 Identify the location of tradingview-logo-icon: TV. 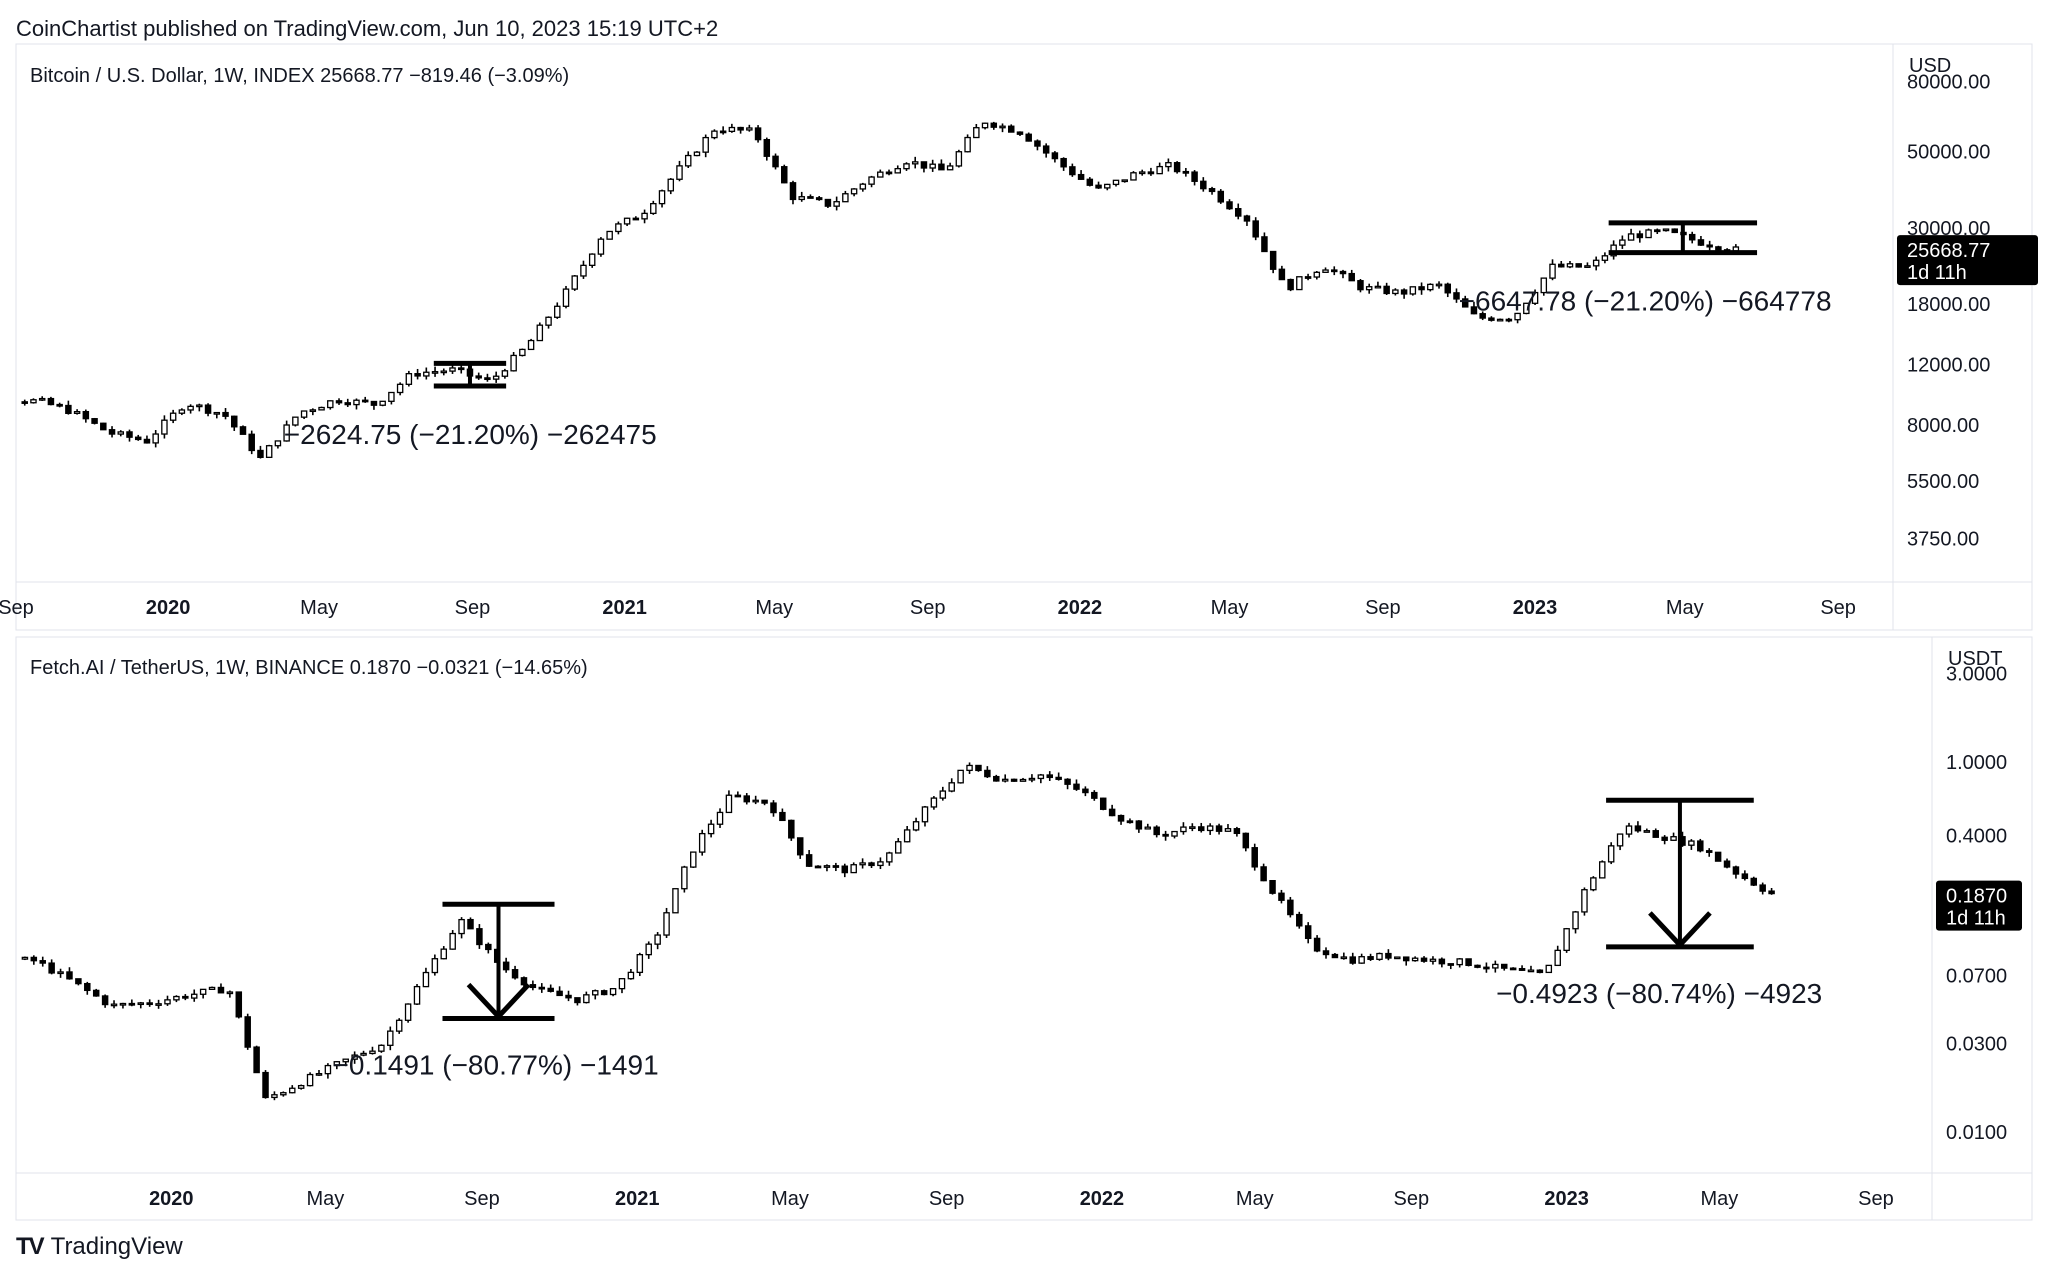
(30, 1246).